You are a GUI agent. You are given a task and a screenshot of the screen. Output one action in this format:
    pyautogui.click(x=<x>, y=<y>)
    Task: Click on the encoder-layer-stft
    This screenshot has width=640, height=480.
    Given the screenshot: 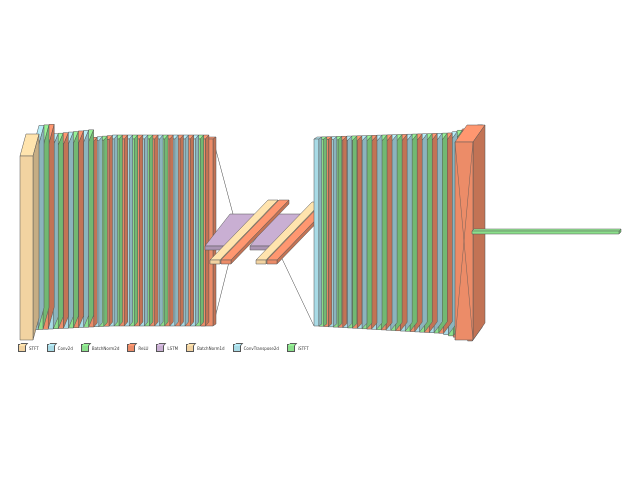 What is the action you would take?
    pyautogui.click(x=29, y=237)
    